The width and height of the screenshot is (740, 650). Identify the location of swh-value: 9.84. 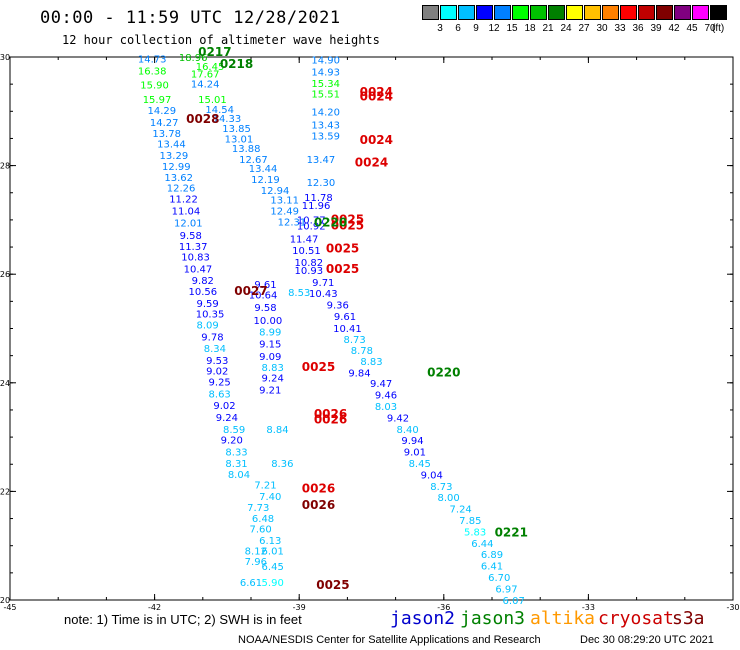
(359, 373).